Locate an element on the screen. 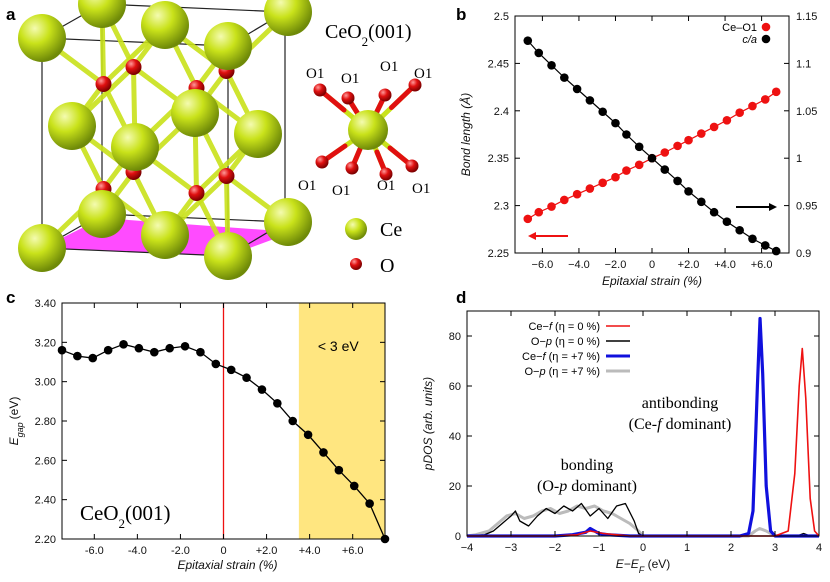  atom-legend: Ce O is located at coordinates (373, 247).